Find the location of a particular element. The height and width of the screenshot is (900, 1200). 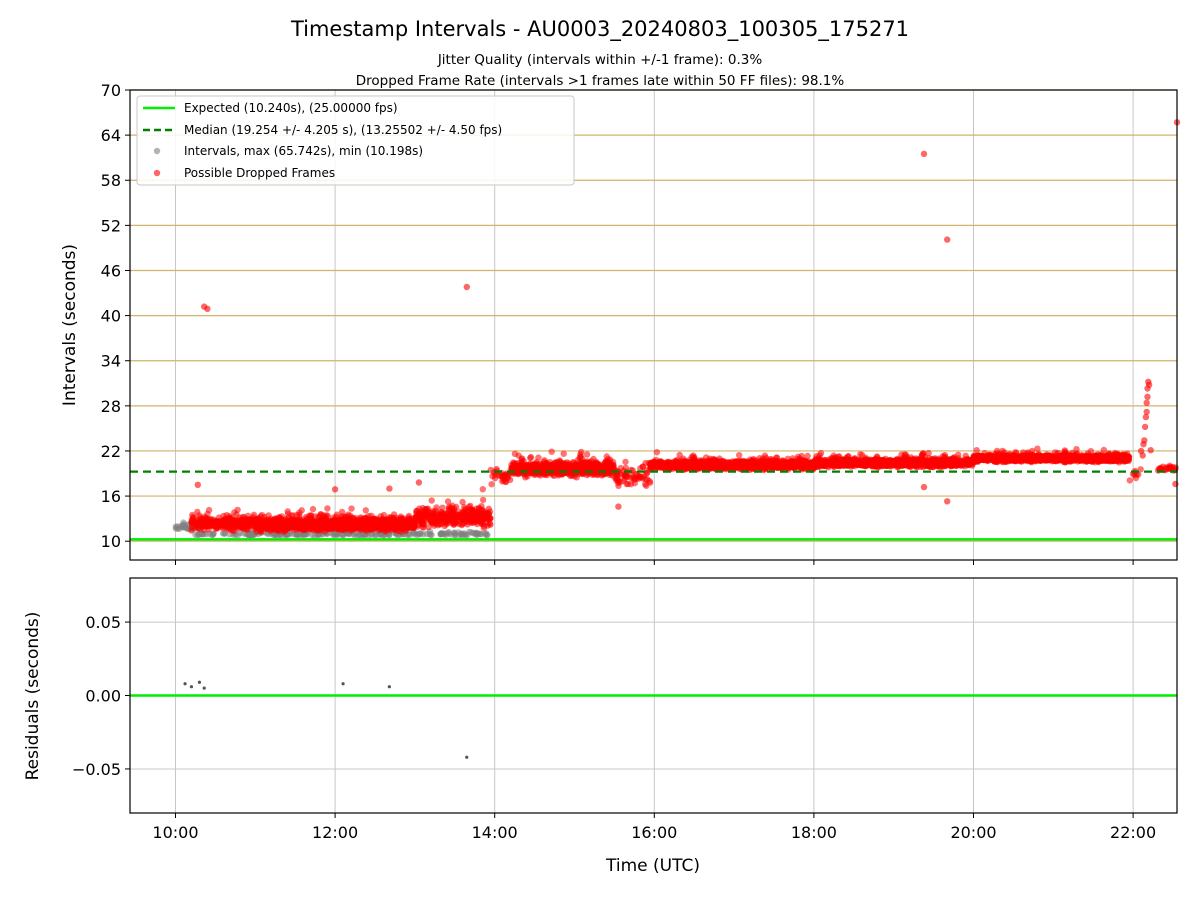

dropped-point-1977 is located at coordinates (484, 528).